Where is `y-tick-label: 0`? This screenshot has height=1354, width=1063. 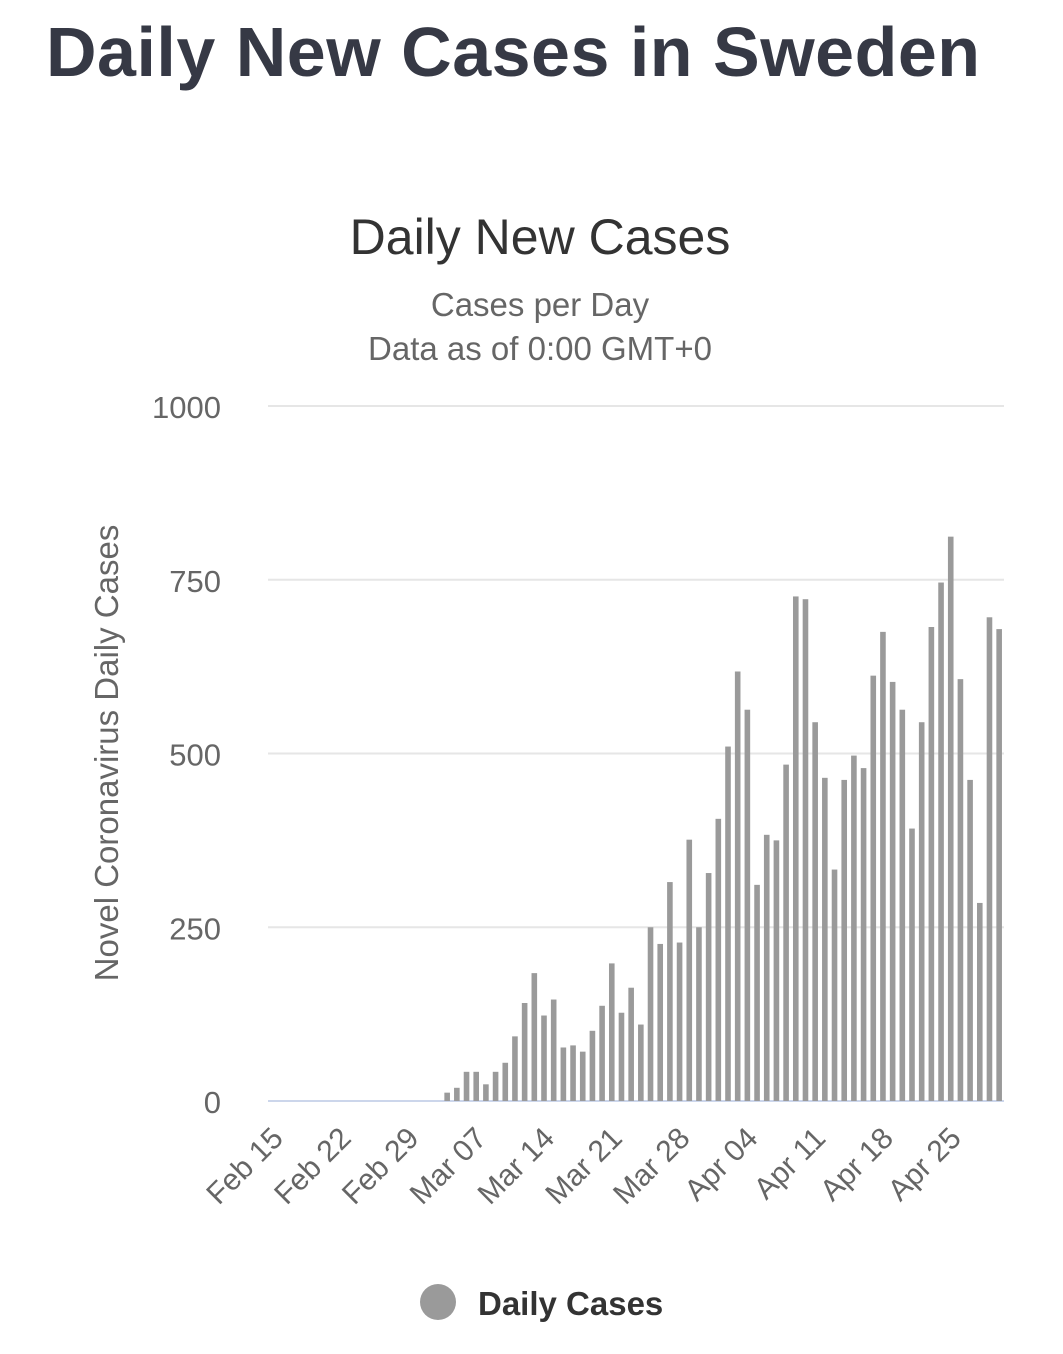 y-tick-label: 0 is located at coordinates (212, 1102).